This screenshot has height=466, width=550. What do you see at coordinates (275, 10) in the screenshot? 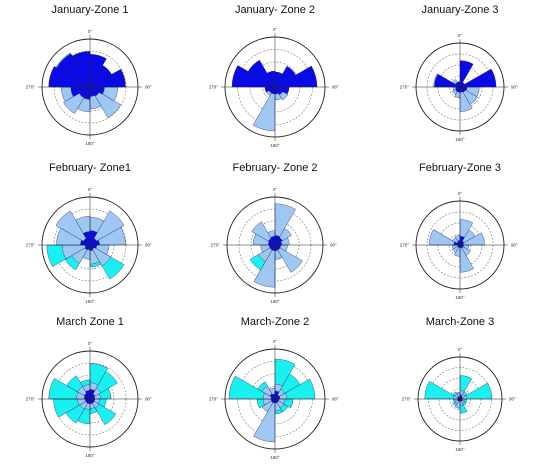
I see `chart-title: January- Zone 2` at bounding box center [275, 10].